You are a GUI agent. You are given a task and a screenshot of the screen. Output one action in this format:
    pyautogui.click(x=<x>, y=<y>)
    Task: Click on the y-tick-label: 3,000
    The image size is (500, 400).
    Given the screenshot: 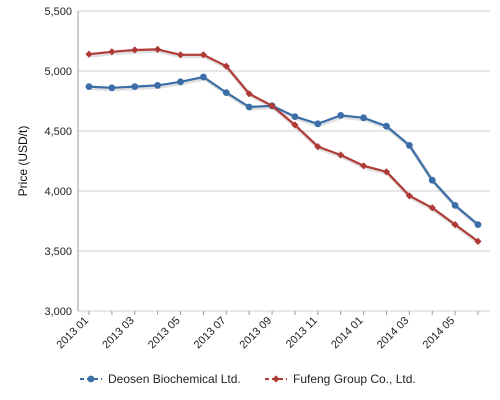 What is the action you would take?
    pyautogui.click(x=58, y=312)
    